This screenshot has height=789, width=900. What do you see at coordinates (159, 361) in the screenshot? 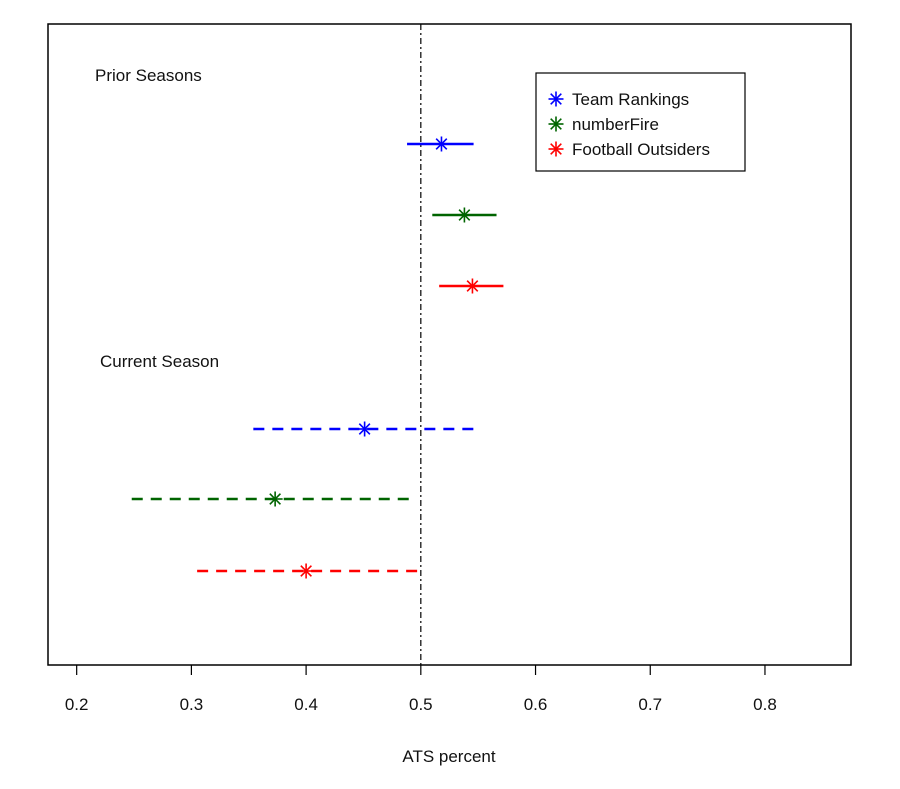
I see `group-label-current: Current Season` at bounding box center [159, 361].